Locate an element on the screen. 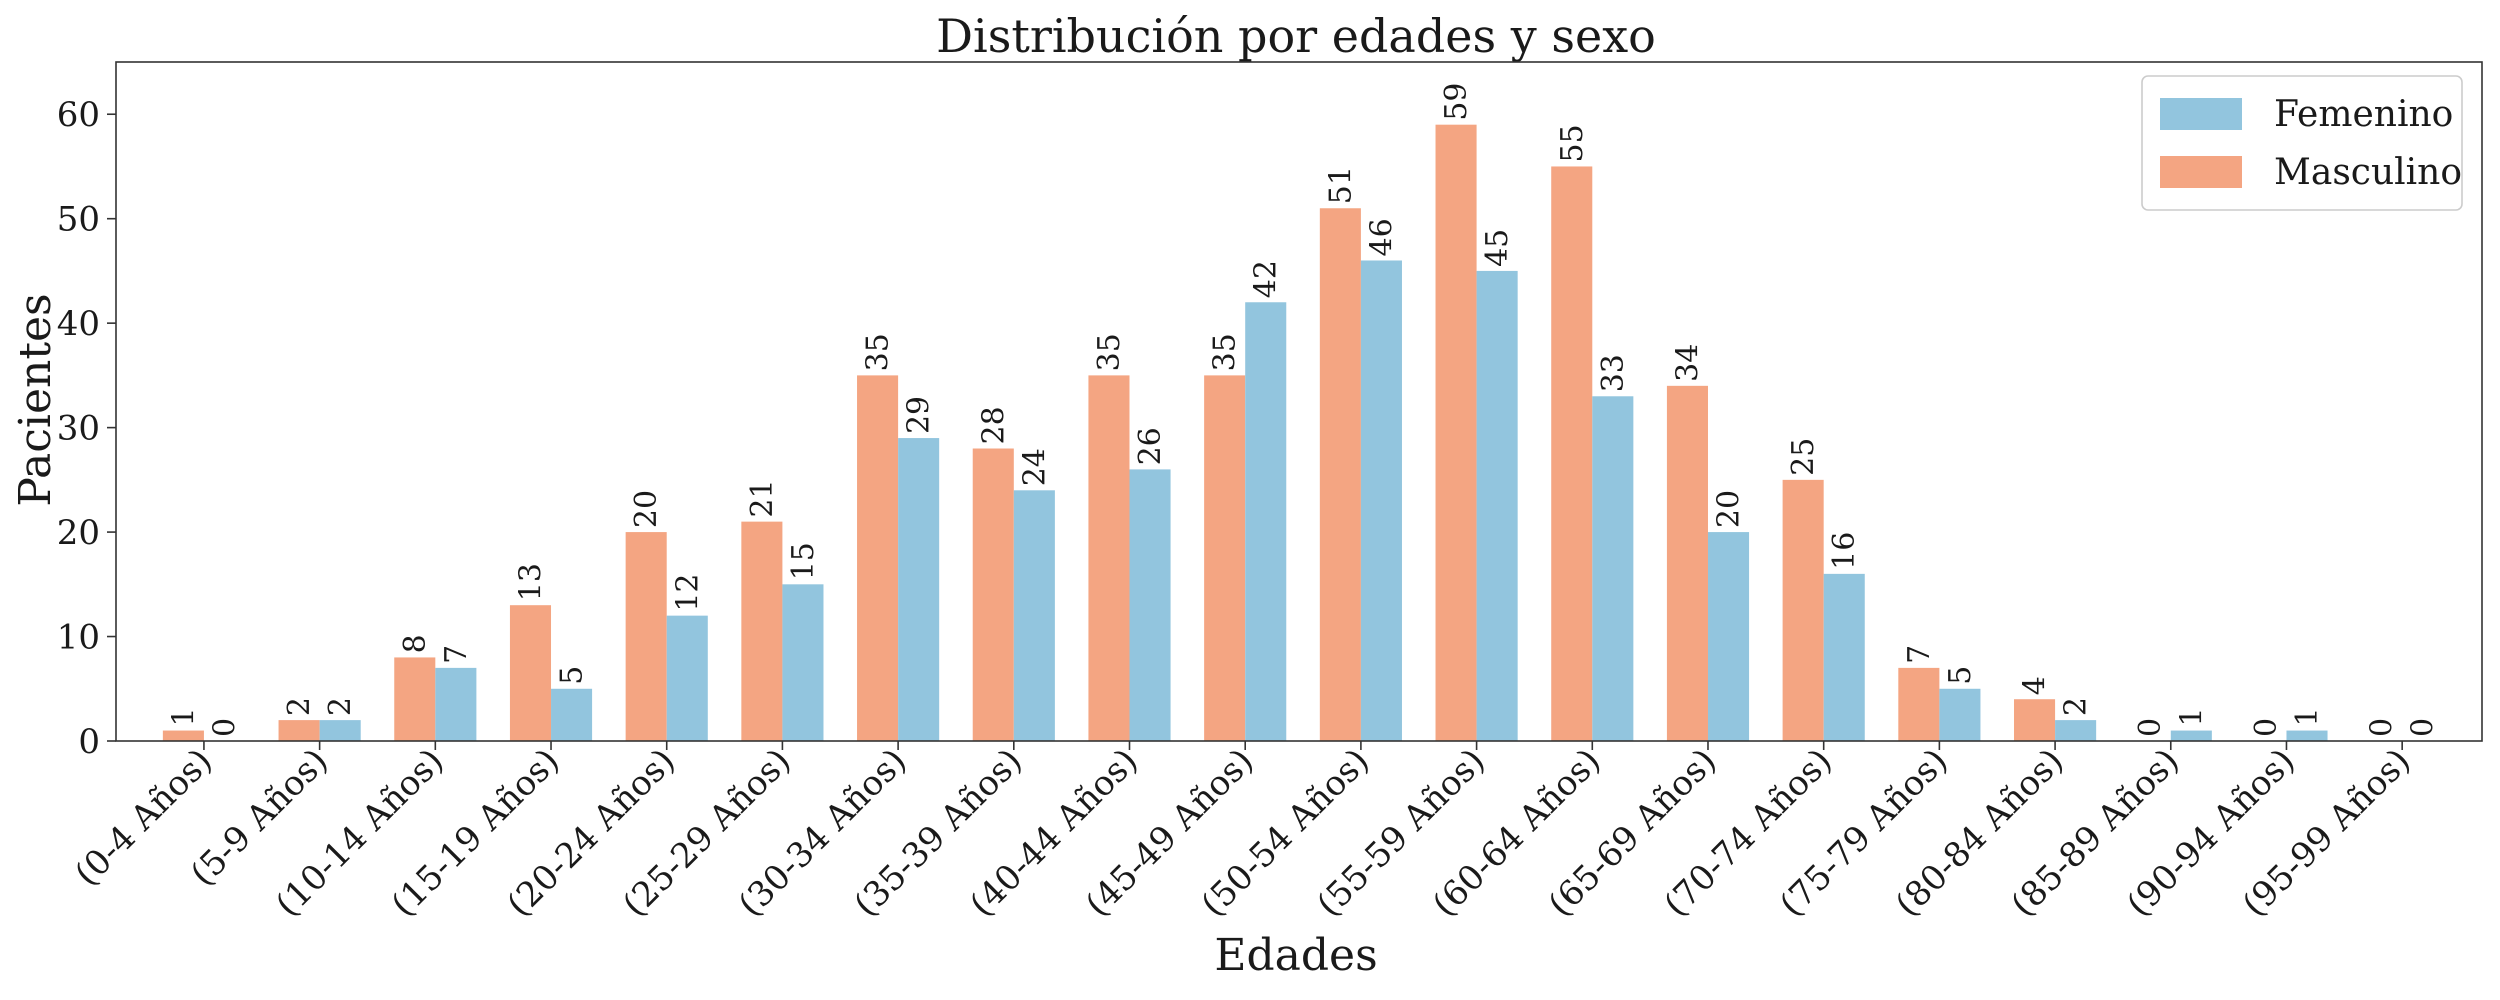 This screenshot has height=1000, width=2500. data-label-femenino-10: 46 is located at coordinates (1381, 237).